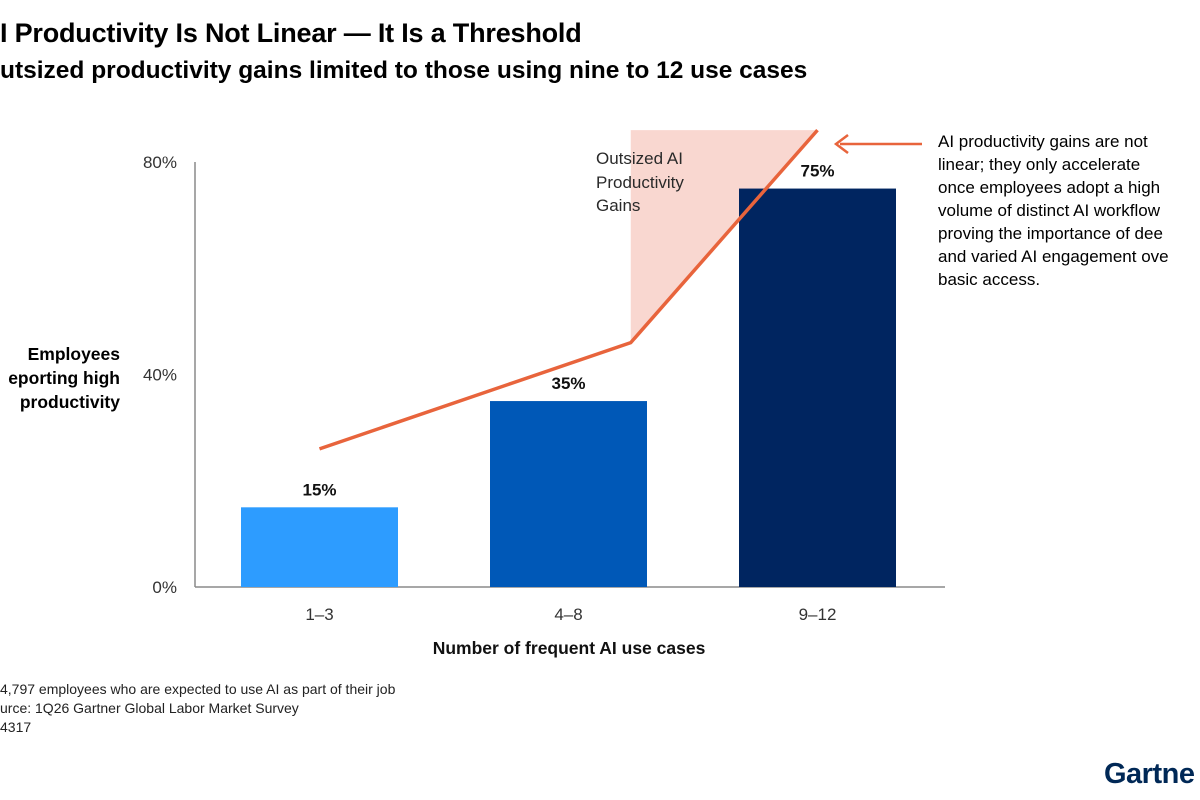 This screenshot has height=800, width=1200. Describe the element at coordinates (639, 158) in the screenshot. I see `shaded-region-label-line: Outsized AI` at that location.